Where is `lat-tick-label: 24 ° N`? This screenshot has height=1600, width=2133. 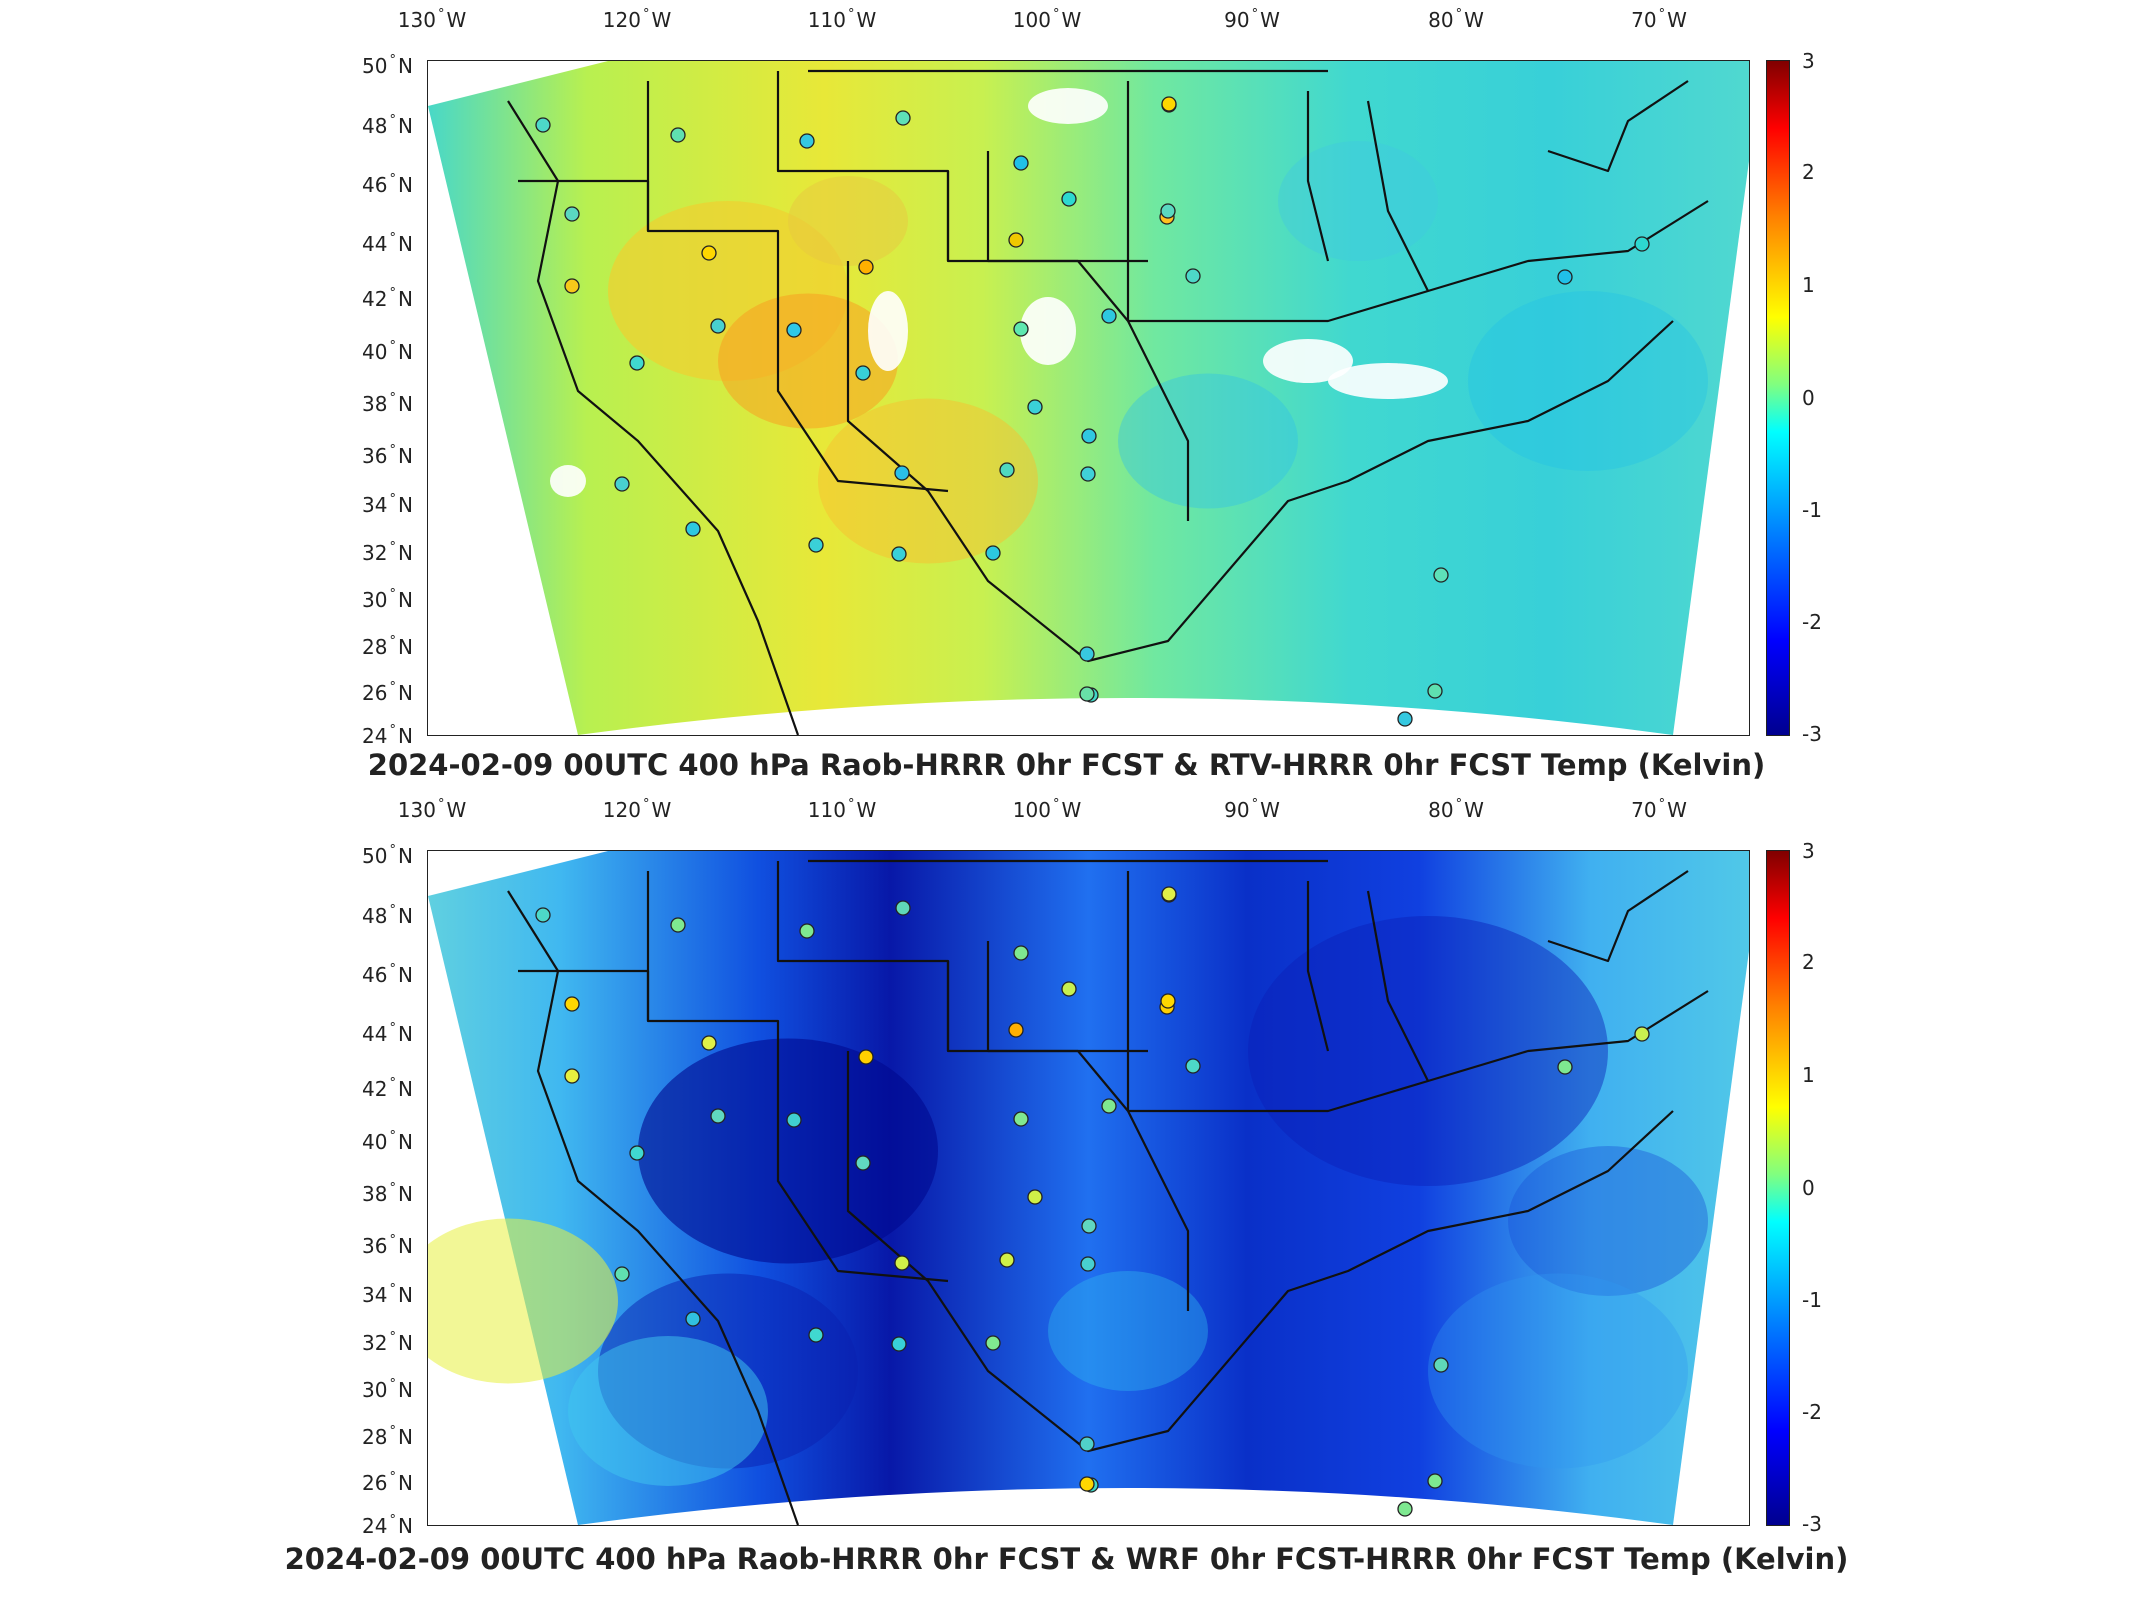 lat-tick-label: 24 ° N is located at coordinates (387, 1525).